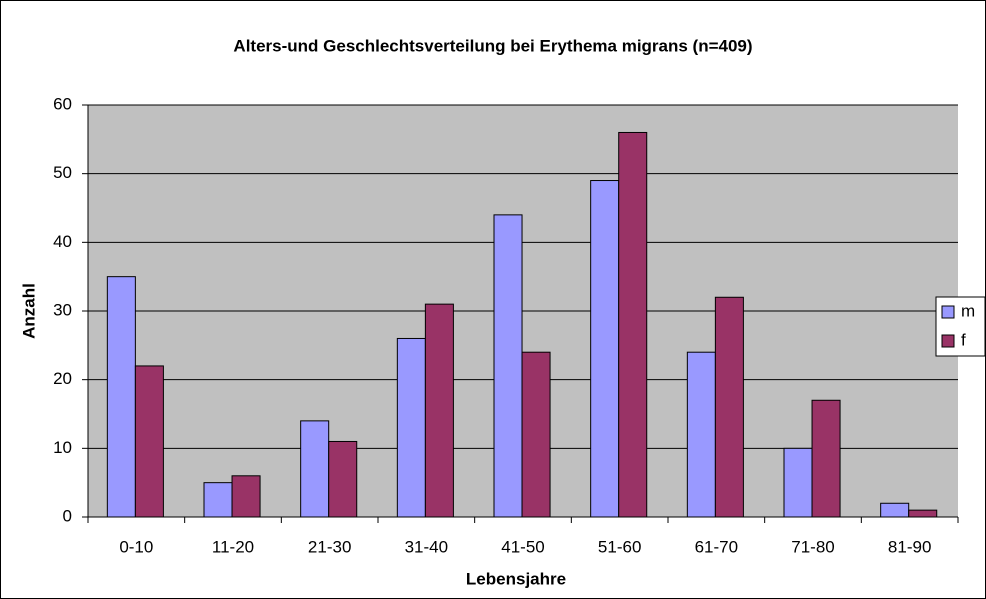 This screenshot has height=599, width=986. I want to click on y-tick-label: 60, so click(62, 103).